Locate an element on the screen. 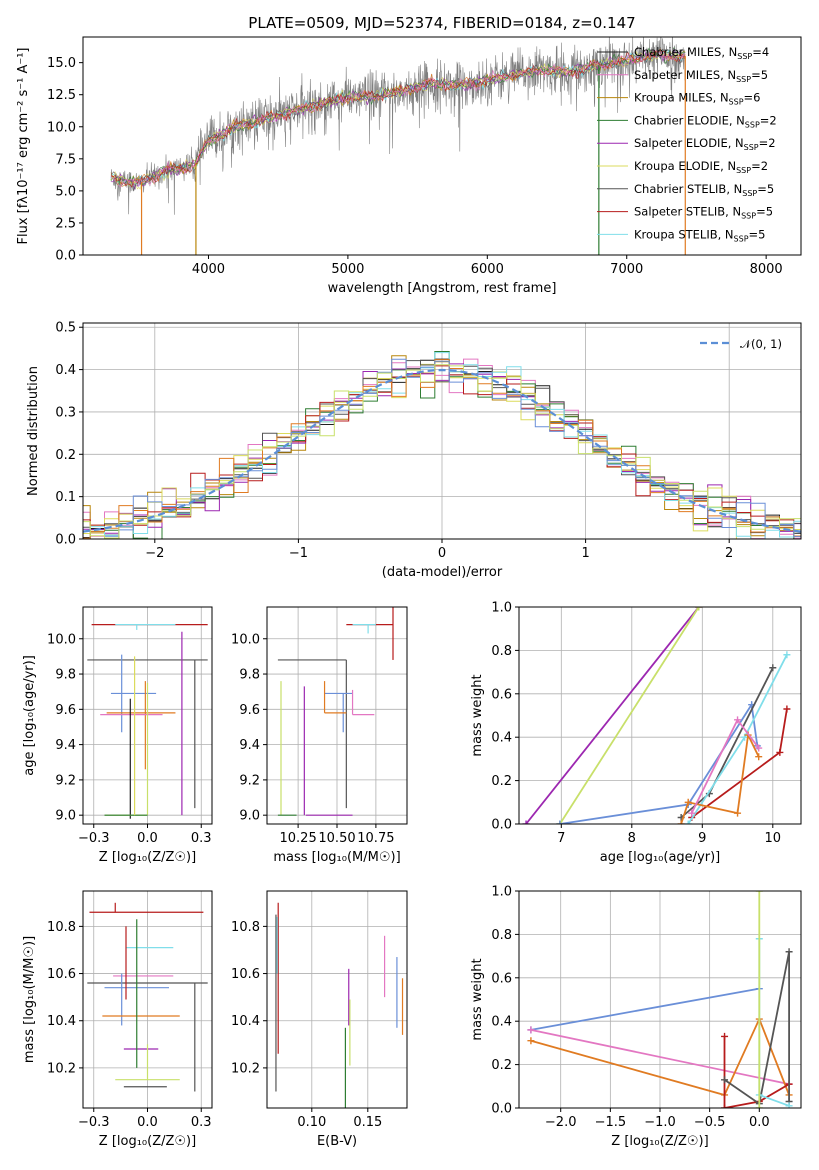 The width and height of the screenshot is (819, 1170). y-tick-label: 15.0 is located at coordinates (61, 63).